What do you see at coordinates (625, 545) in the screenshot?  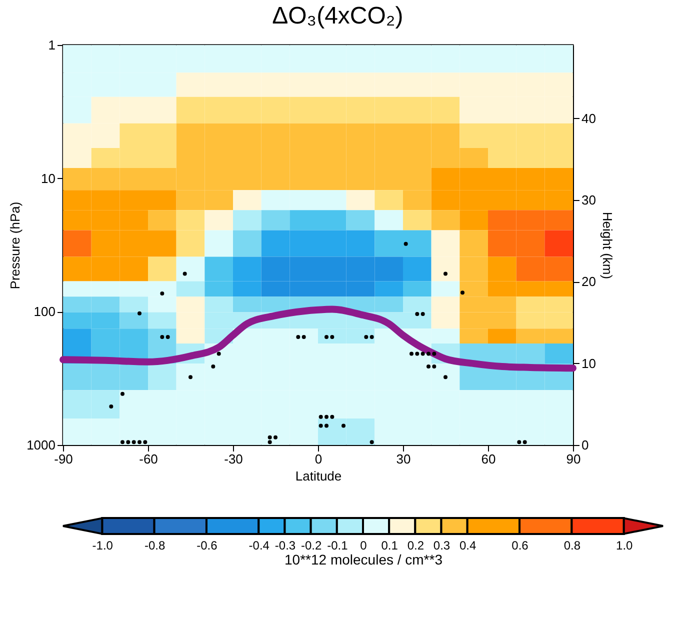 I see `color-bar-label: 1.0` at bounding box center [625, 545].